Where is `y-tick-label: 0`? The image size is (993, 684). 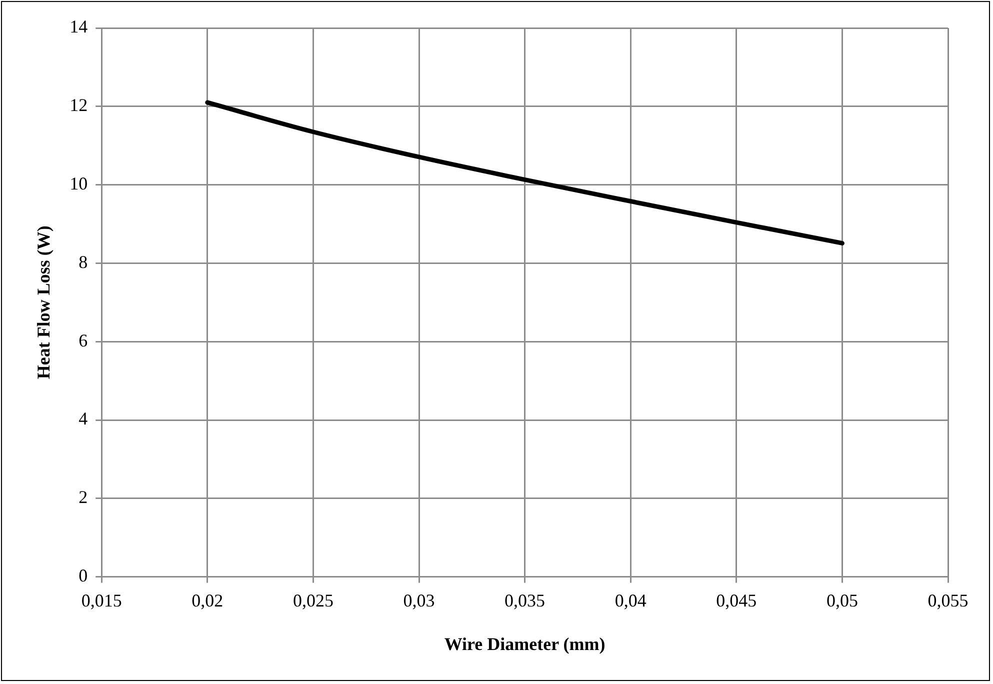
y-tick-label: 0 is located at coordinates (83, 576).